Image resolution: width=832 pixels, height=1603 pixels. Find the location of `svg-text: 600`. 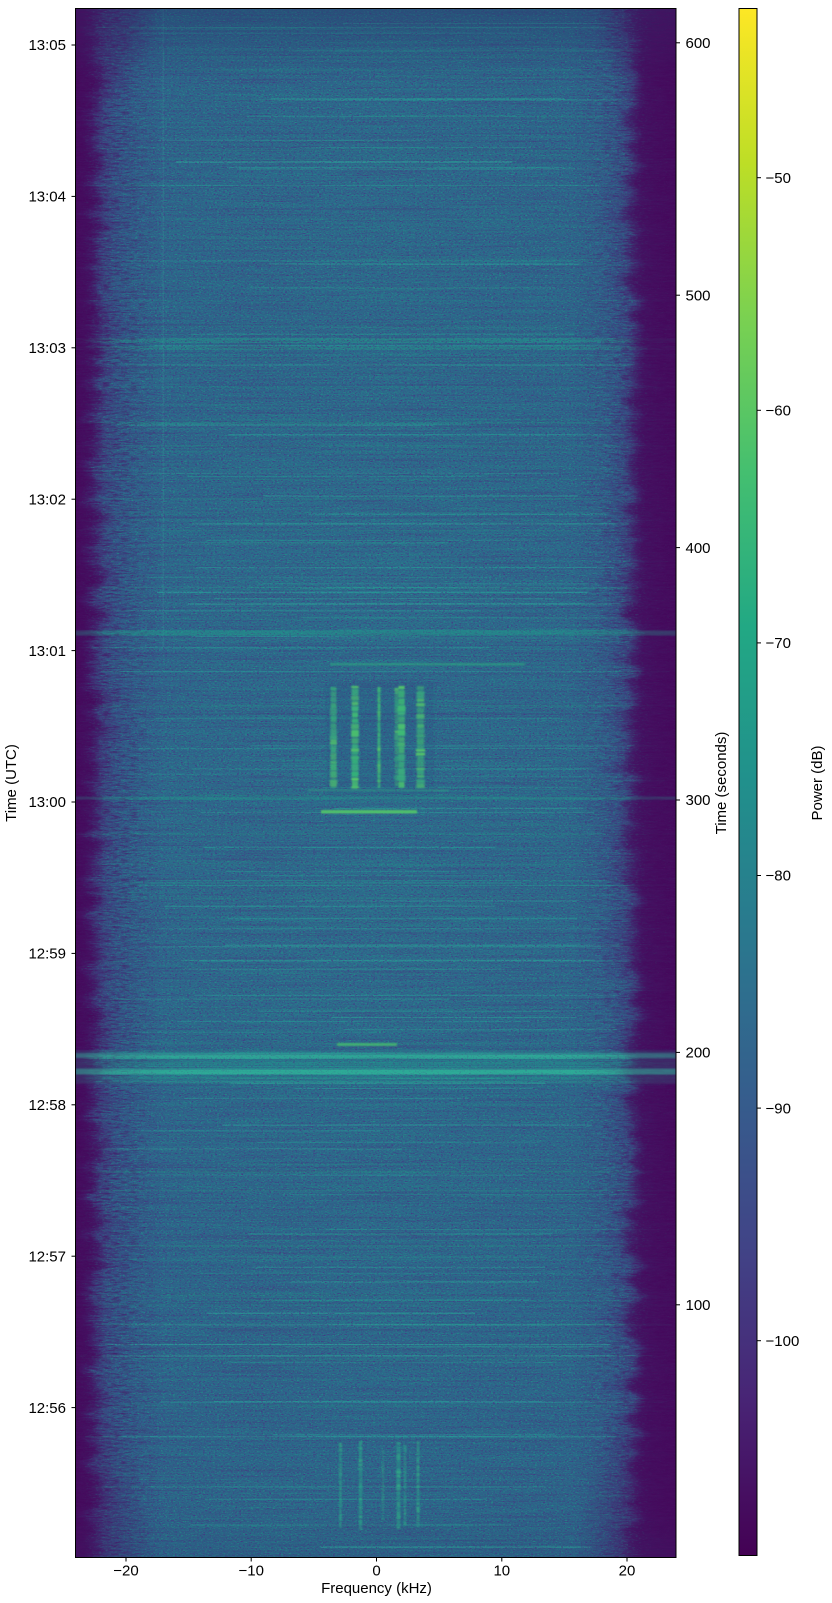

svg-text: 600 is located at coordinates (698, 43).